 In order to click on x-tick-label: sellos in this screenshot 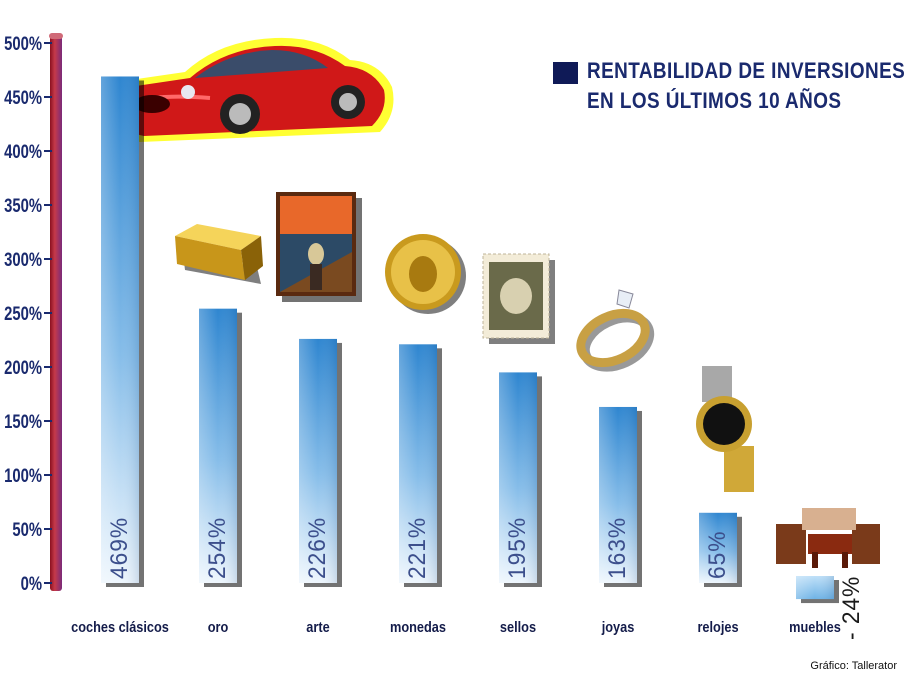, I will do `click(518, 626)`.